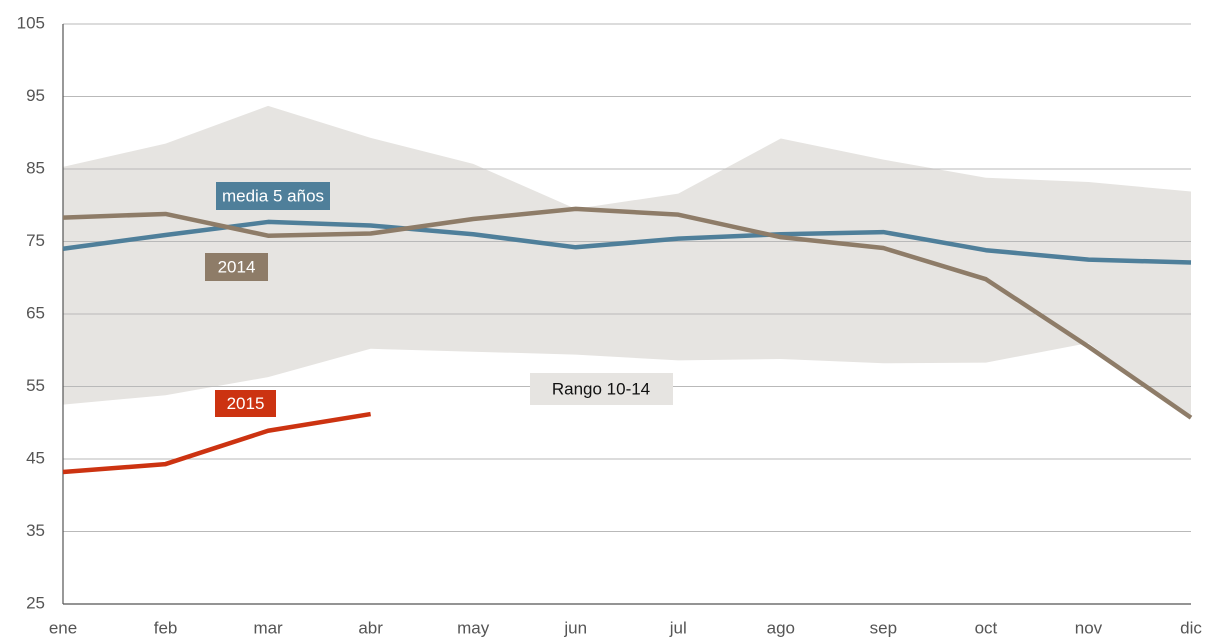 The image size is (1209, 639). Describe the element at coordinates (883, 627) in the screenshot. I see `x-tick-label: sep` at that location.